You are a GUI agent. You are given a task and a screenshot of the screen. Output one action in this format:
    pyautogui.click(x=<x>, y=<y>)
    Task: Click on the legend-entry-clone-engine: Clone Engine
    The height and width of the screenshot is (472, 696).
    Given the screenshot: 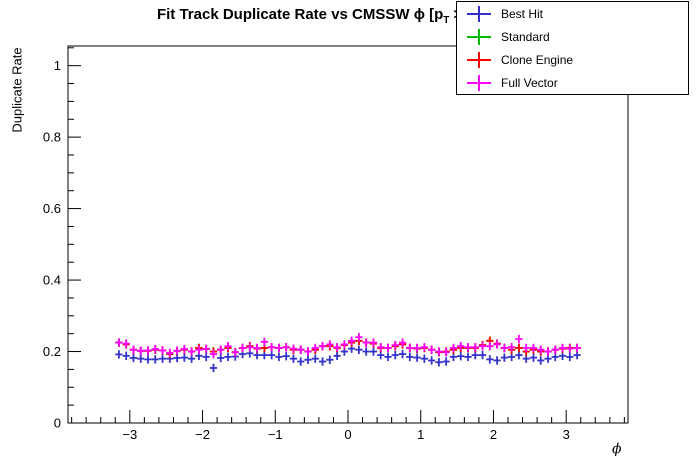 What is the action you would take?
    pyautogui.click(x=572, y=59)
    